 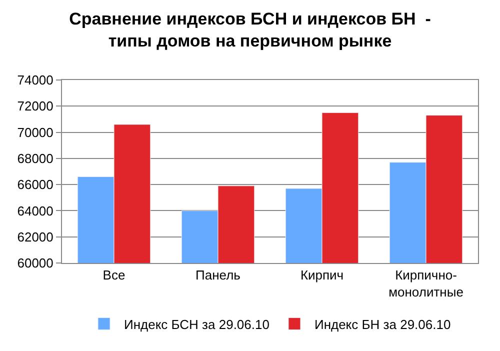 I want to click on legend-label: Индекс БСН за 29.06.10, so click(x=197, y=324).